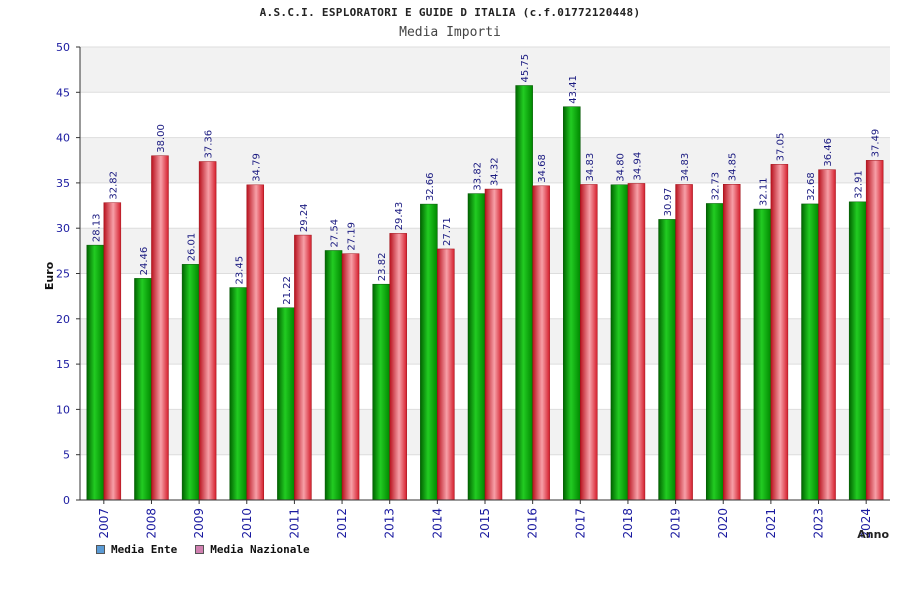 The width and height of the screenshot is (900, 600). I want to click on legend-swatch-media-nazionale, so click(200, 549).